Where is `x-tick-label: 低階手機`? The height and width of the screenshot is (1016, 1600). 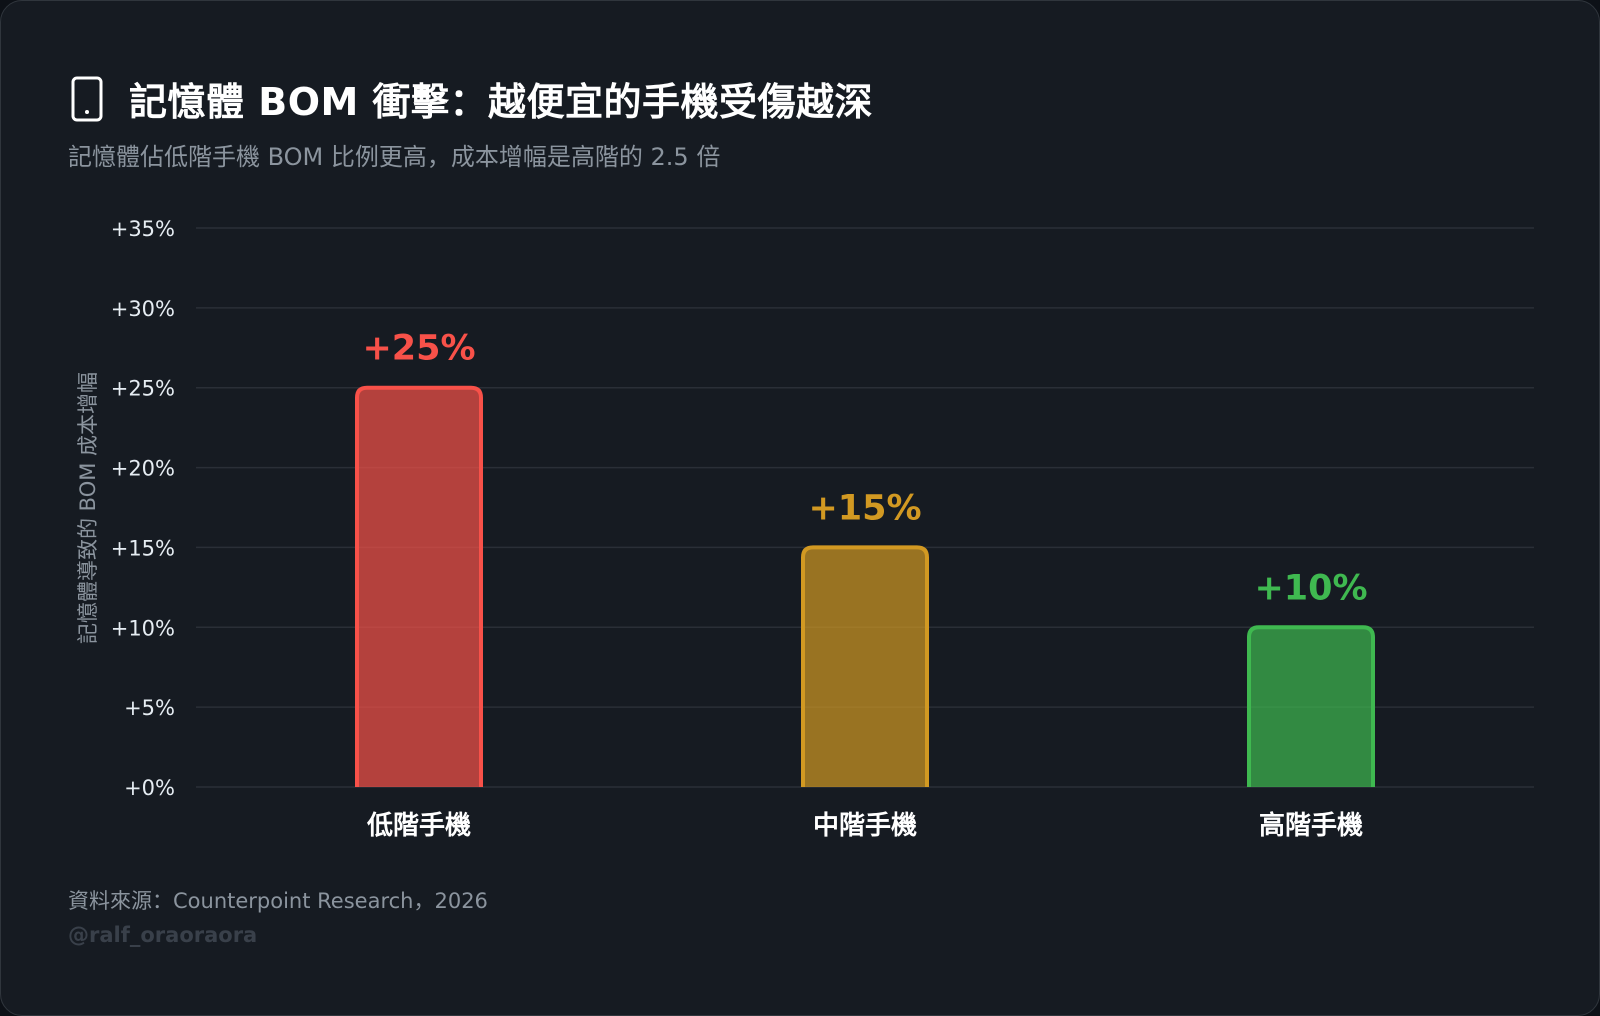 x-tick-label: 低階手機 is located at coordinates (418, 826).